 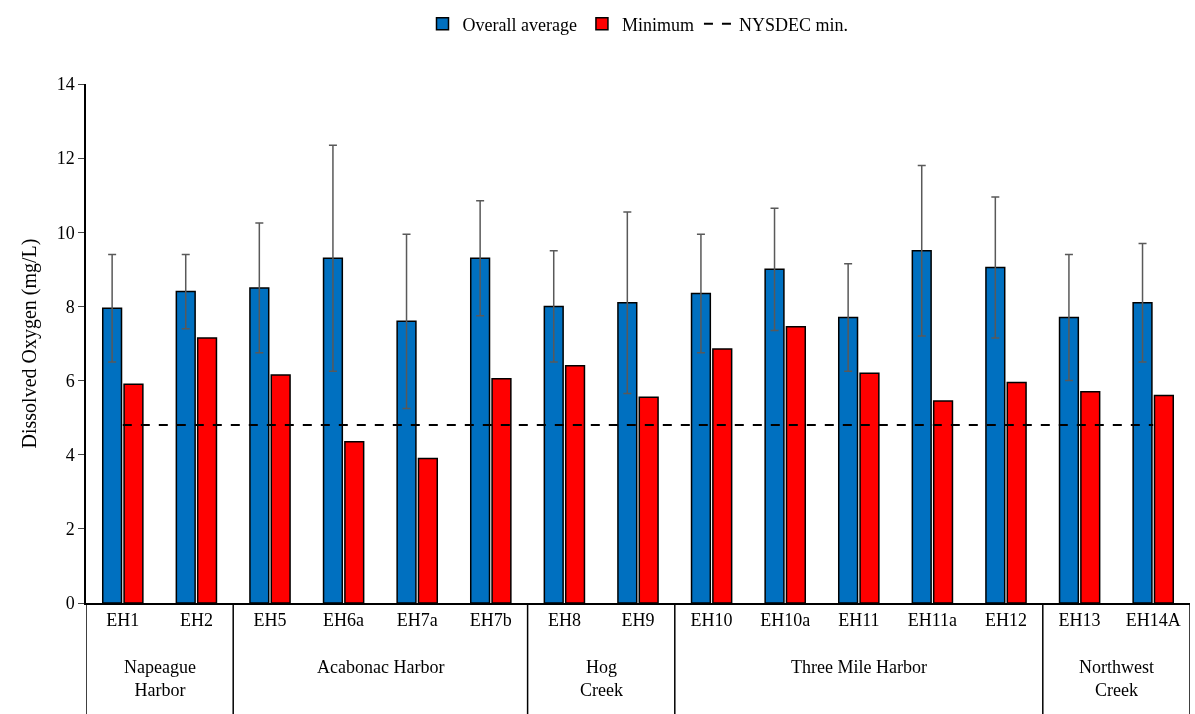 I want to click on x-tick-label: EH2, so click(x=196, y=620).